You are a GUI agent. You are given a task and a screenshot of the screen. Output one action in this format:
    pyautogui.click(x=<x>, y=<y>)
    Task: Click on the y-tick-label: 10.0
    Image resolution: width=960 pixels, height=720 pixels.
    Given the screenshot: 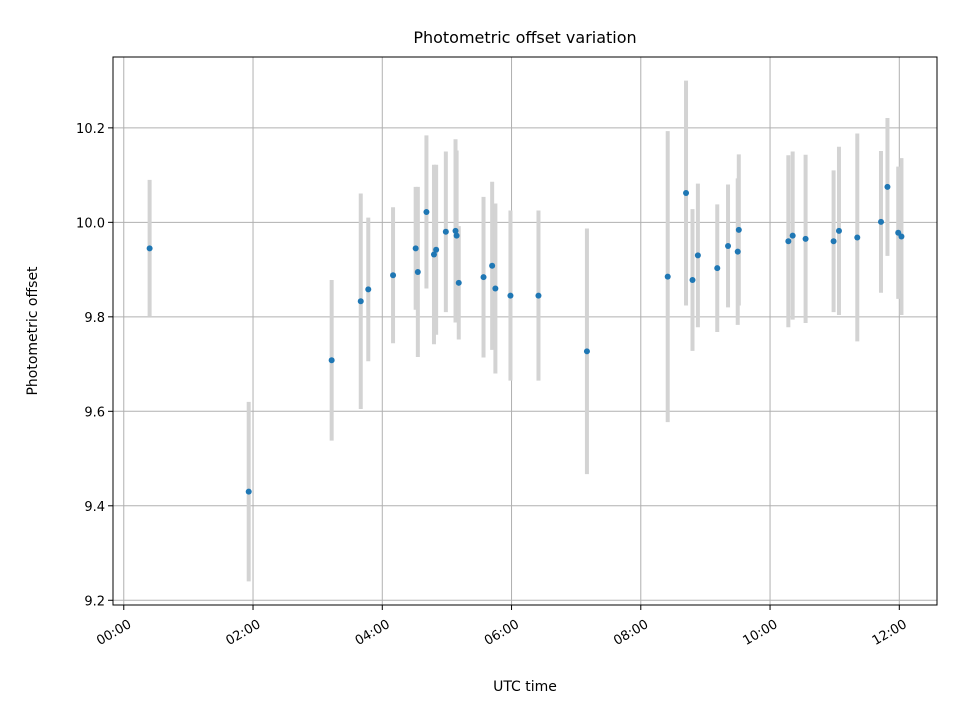 What is the action you would take?
    pyautogui.click(x=90, y=223)
    